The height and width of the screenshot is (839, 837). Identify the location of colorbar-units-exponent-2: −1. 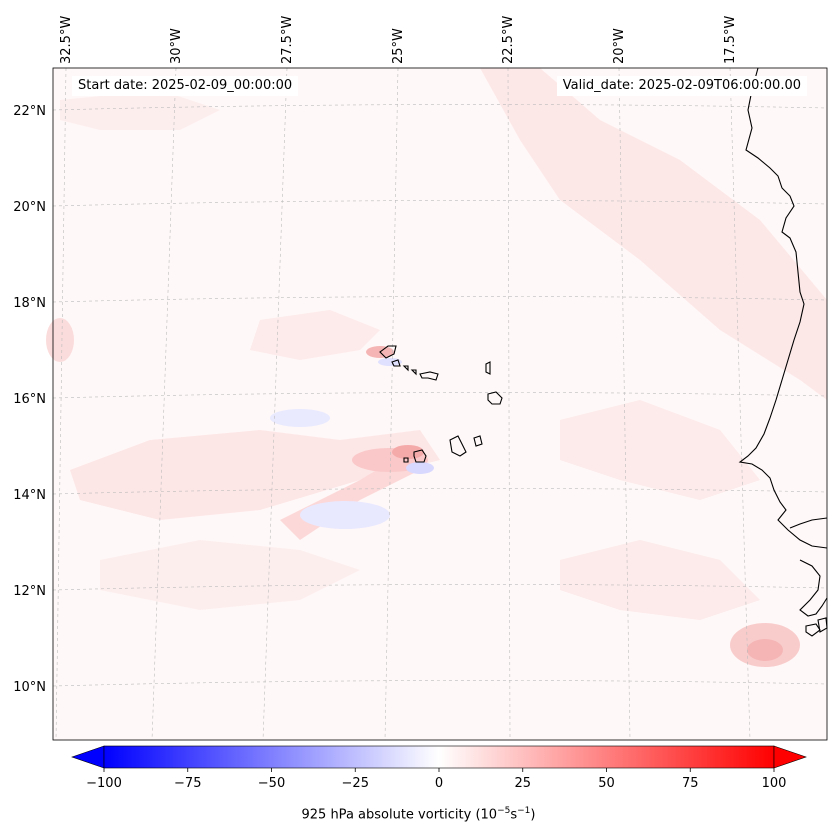
(524, 811).